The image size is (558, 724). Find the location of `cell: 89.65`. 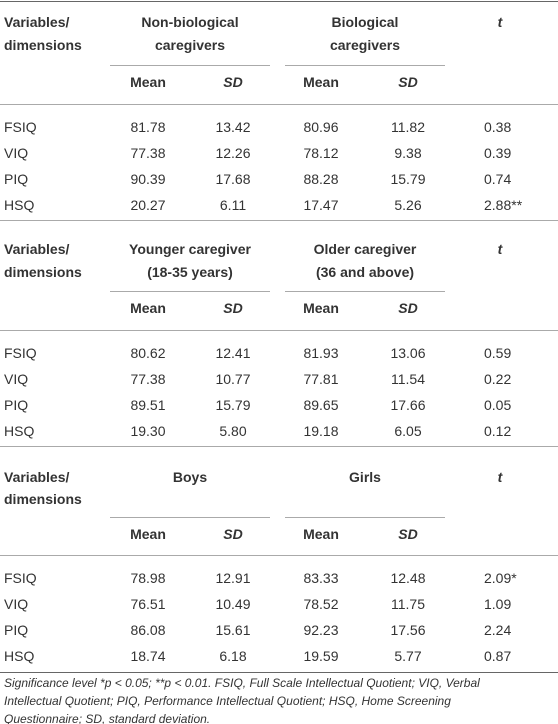

cell: 89.65 is located at coordinates (321, 405).